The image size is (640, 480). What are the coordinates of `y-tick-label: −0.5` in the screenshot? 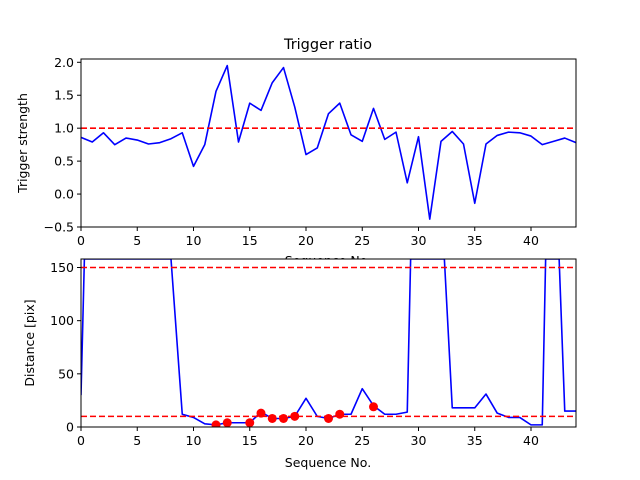 It's located at (59, 227).